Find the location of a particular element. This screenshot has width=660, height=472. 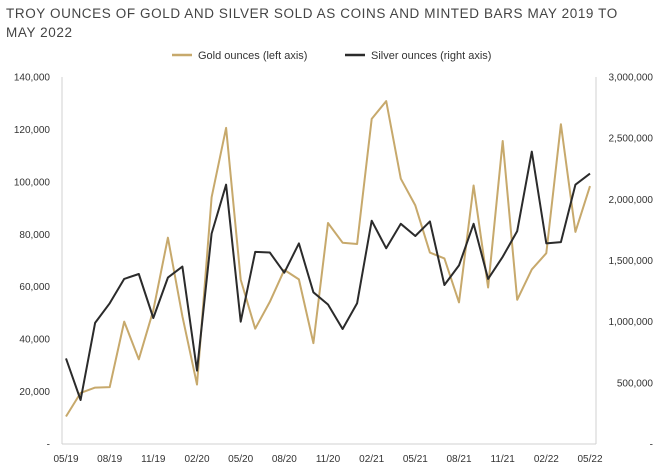

left-tick-label: 80,000 is located at coordinates (34, 235).